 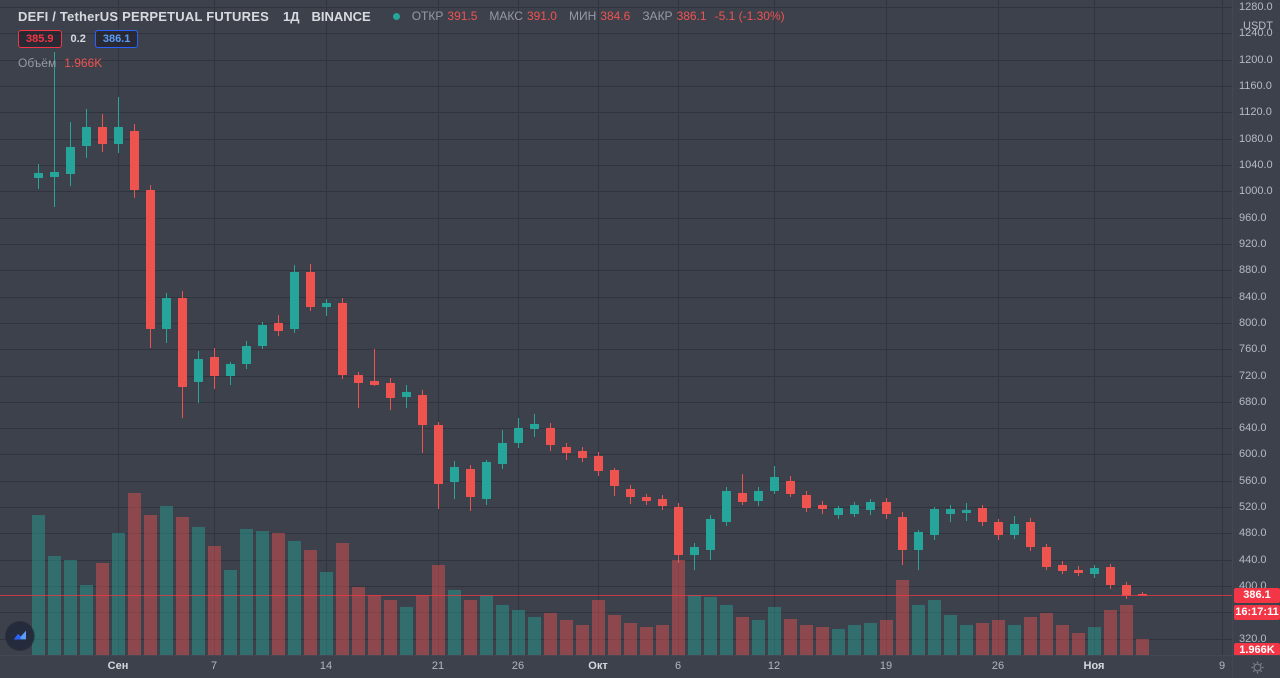 What do you see at coordinates (20, 636) in the screenshot?
I see `tradingview-logo-button` at bounding box center [20, 636].